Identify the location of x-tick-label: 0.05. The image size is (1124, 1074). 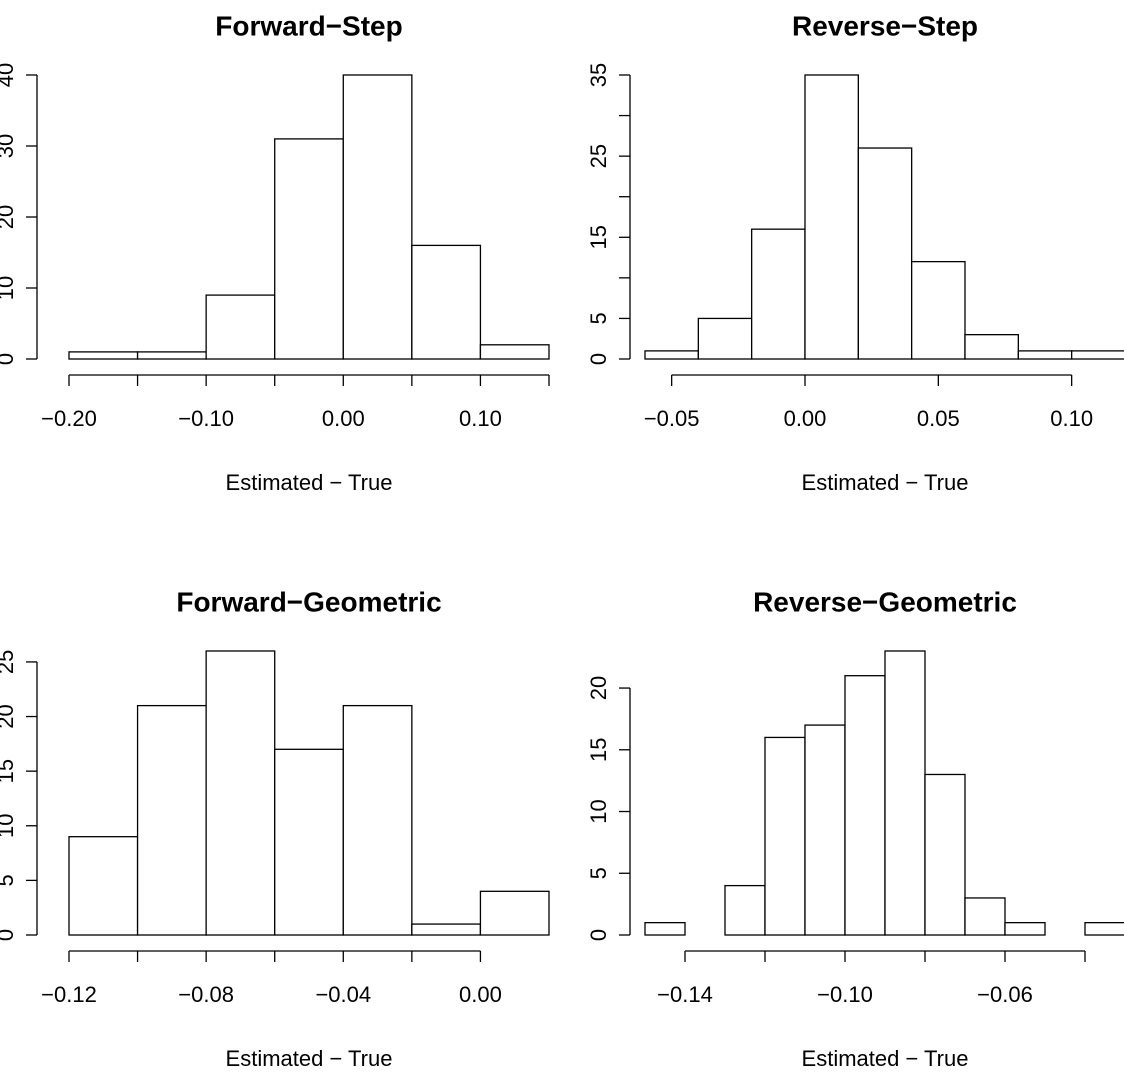
(938, 418).